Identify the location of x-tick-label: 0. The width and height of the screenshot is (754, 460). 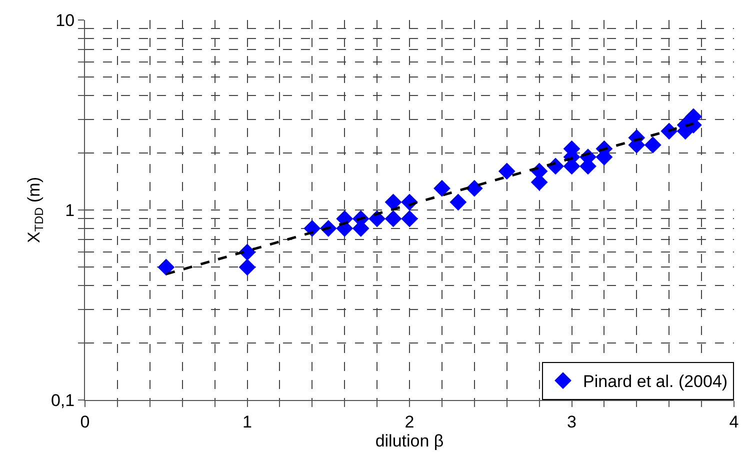
(85, 422).